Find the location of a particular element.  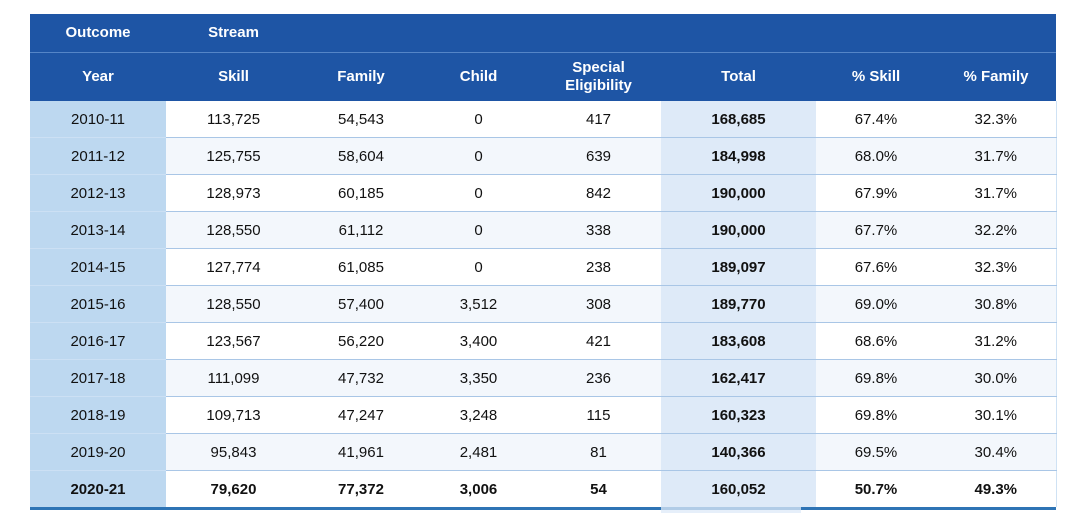

total-cell: 160,323 is located at coordinates (738, 415).